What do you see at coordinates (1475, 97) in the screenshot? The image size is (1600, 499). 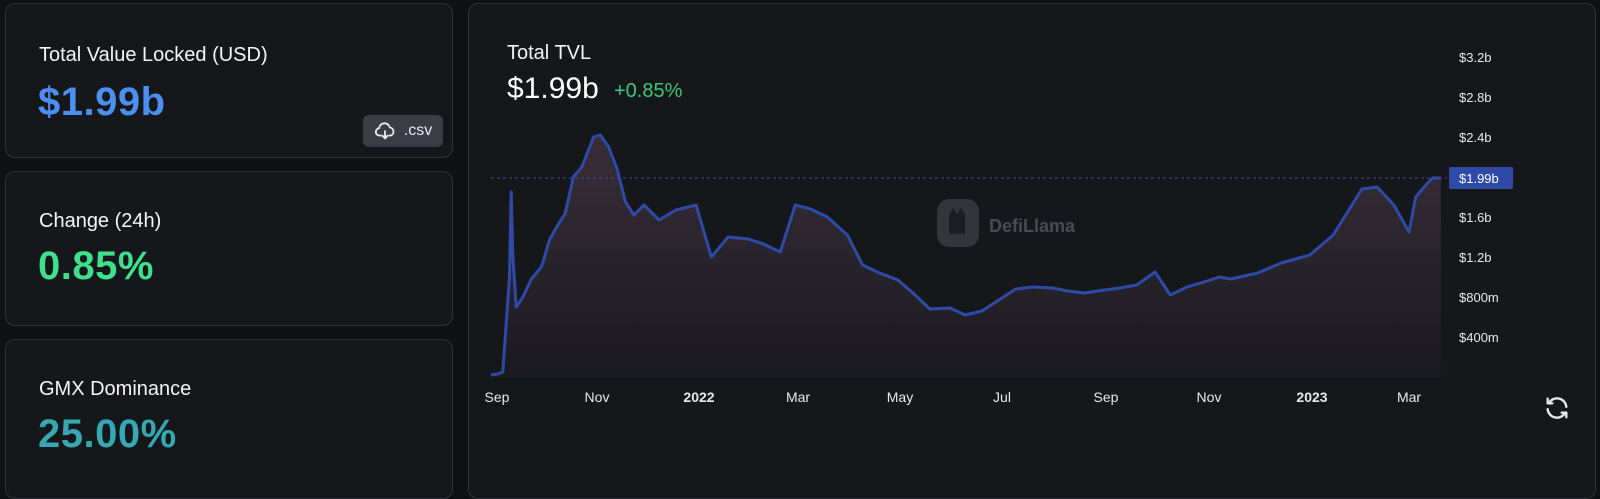 I see `y-tick-label: $2.8b` at bounding box center [1475, 97].